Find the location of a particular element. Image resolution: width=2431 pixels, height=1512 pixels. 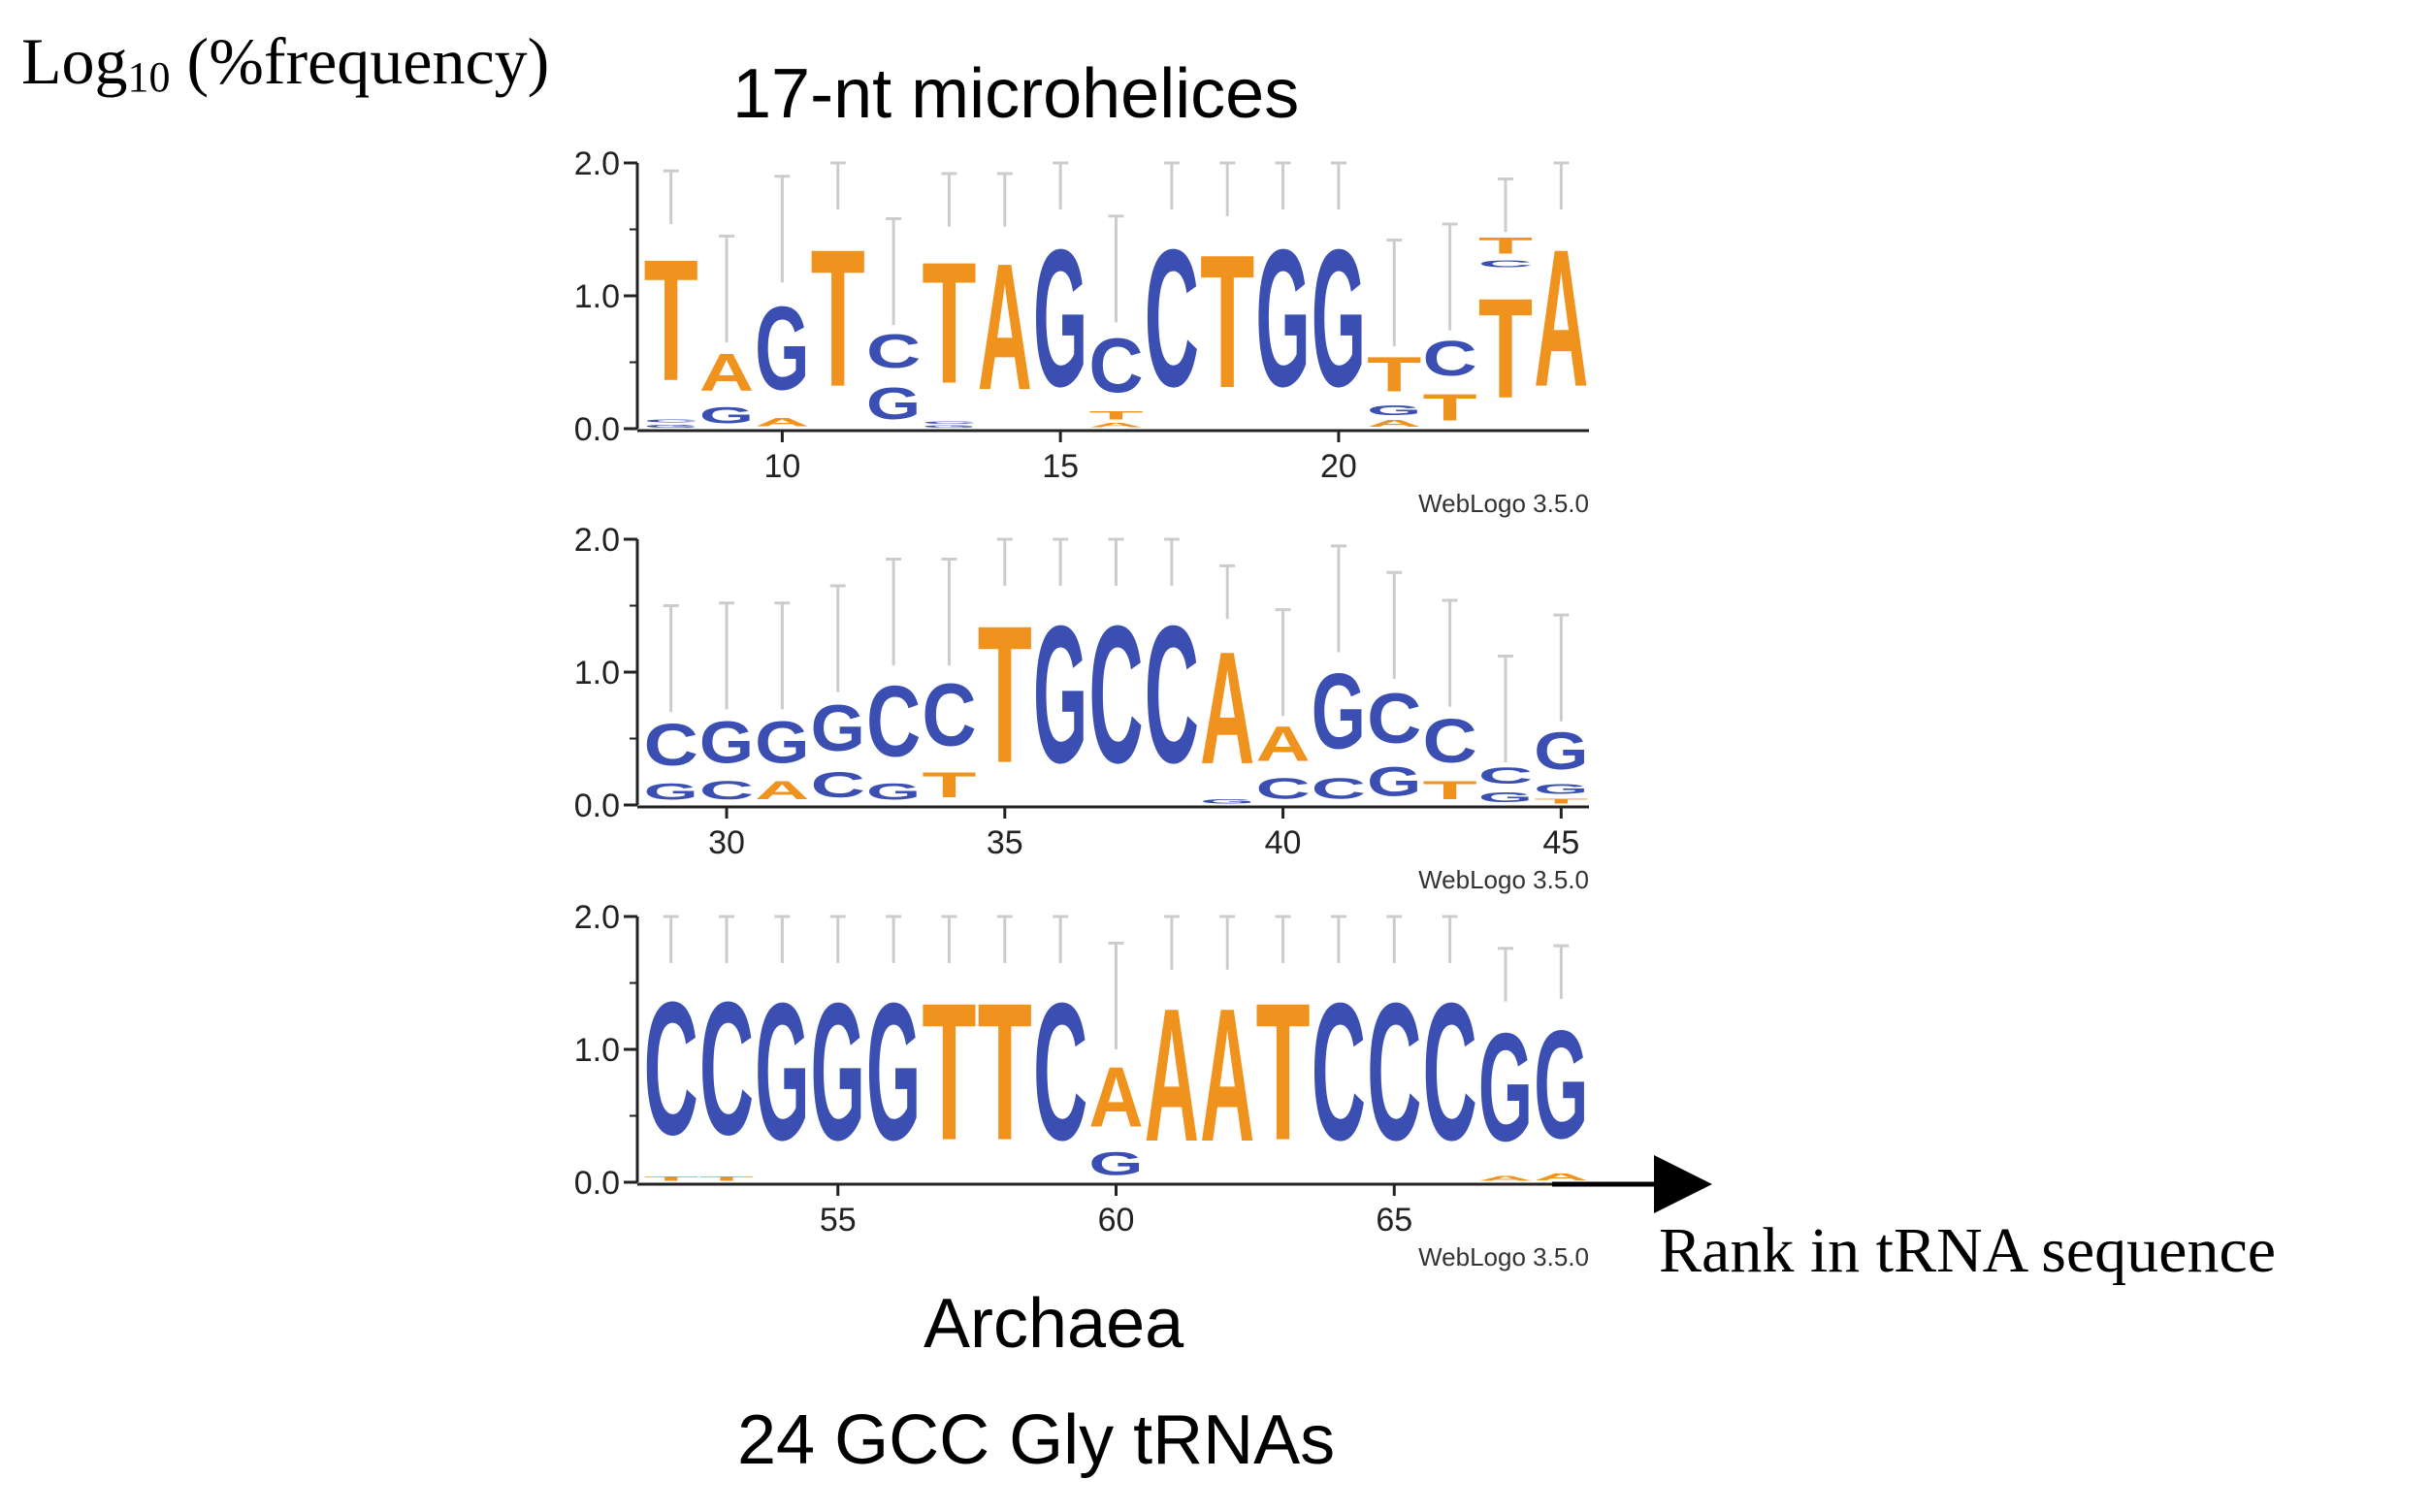

x-axis-label: Rank in tRNA sequence is located at coordinates (1968, 1250).